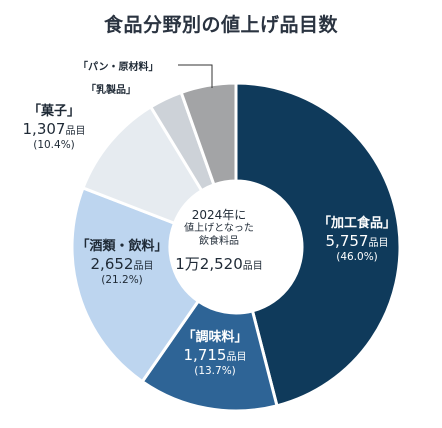  I want to click on chart-title: 食品分野別の値上げ品目数, so click(220, 25).